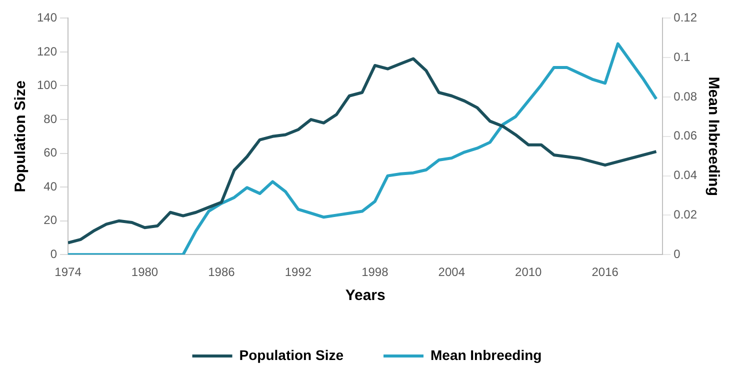  I want to click on y2-tick-label: 0.1, so click(682, 57).